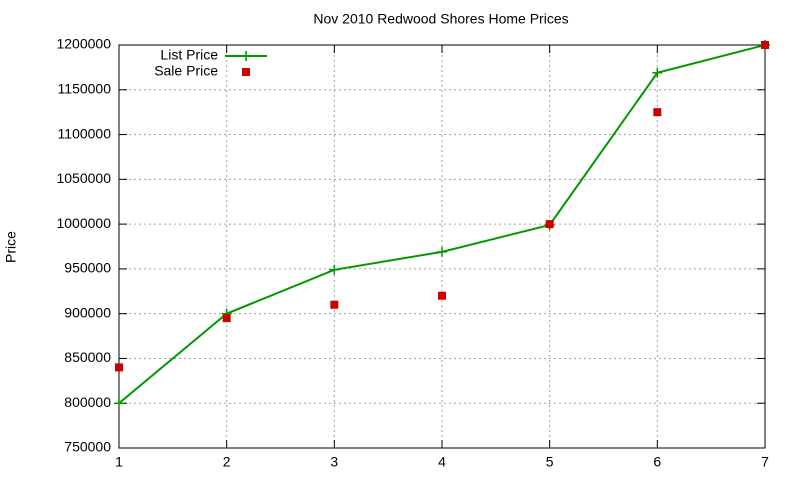 The width and height of the screenshot is (800, 480). Describe the element at coordinates (334, 462) in the screenshot. I see `x-tick-label: 3` at that location.